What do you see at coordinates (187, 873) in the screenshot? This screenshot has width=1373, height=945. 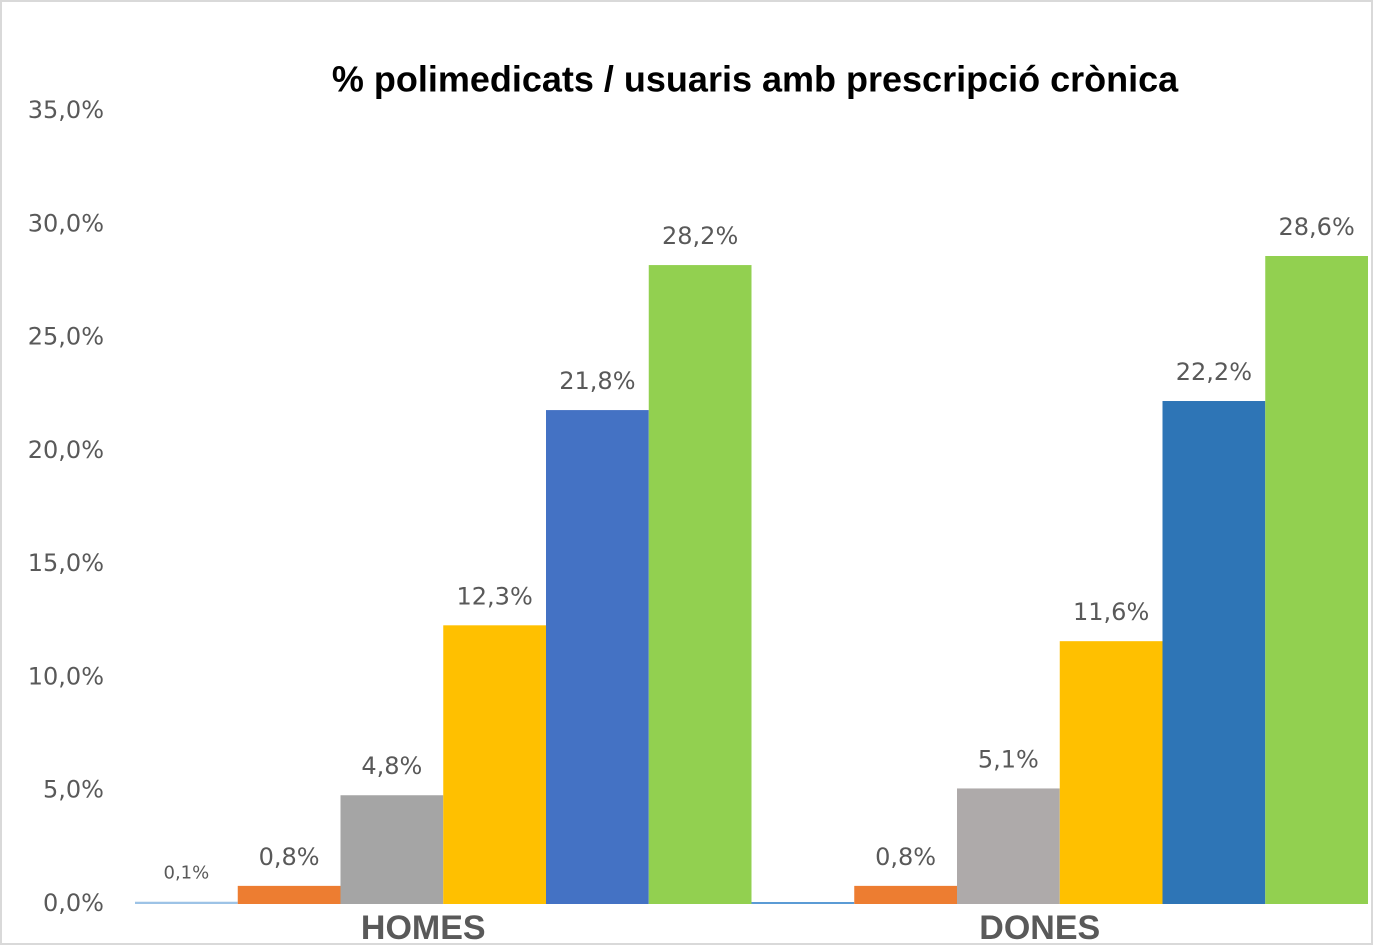 I see `value-label: 0,1%` at bounding box center [187, 873].